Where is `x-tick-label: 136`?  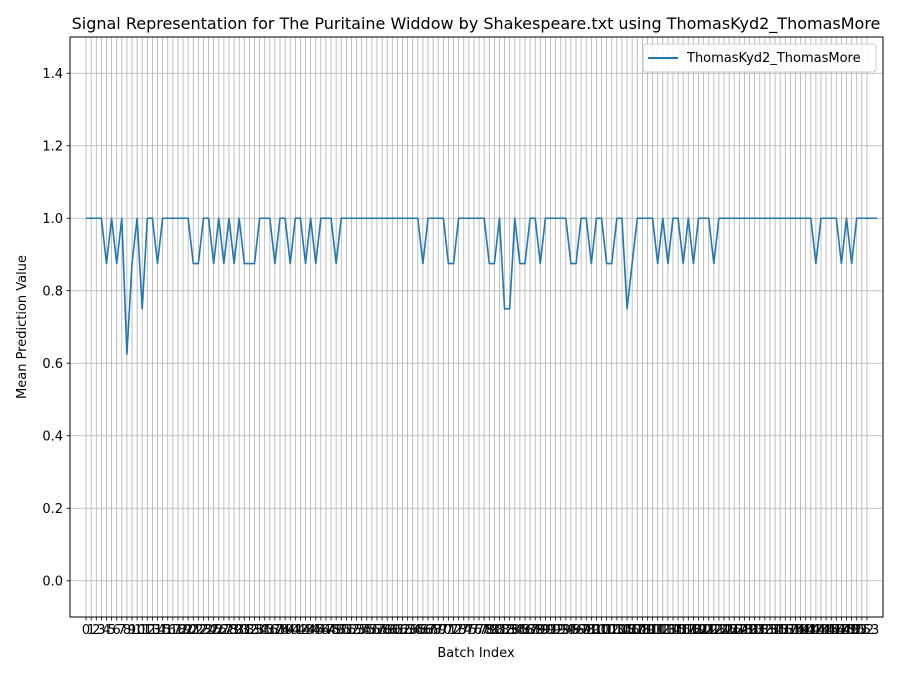 x-tick-label: 136 is located at coordinates (780, 630).